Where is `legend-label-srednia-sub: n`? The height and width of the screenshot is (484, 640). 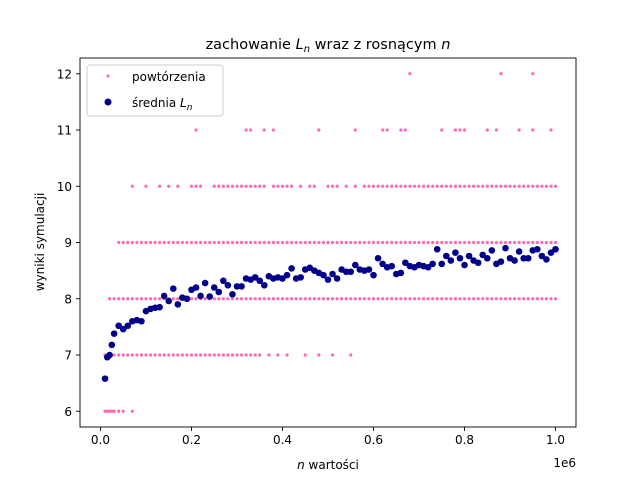 legend-label-srednia-sub: n is located at coordinates (190, 108).